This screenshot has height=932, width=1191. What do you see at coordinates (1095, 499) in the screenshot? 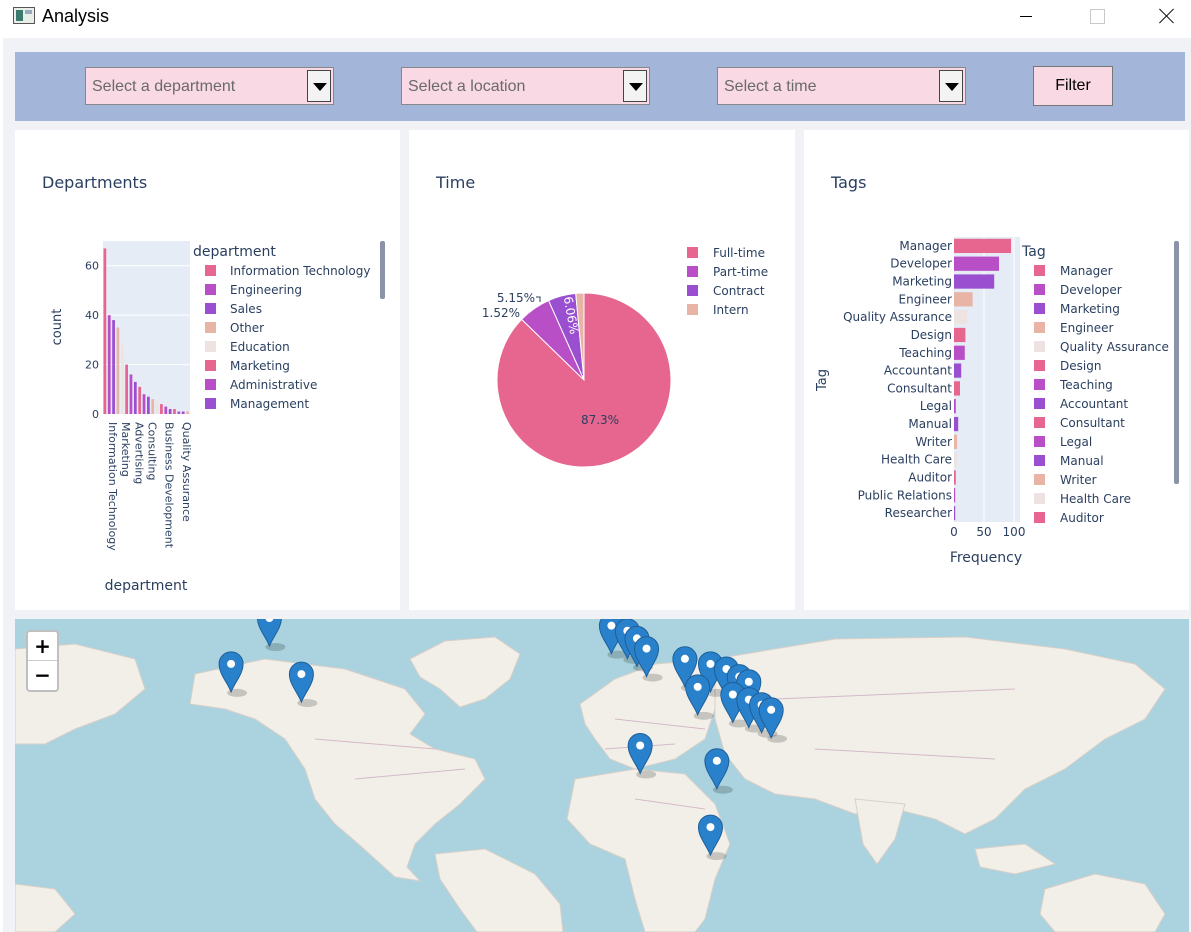
I see `legend-item: Health Care` at bounding box center [1095, 499].